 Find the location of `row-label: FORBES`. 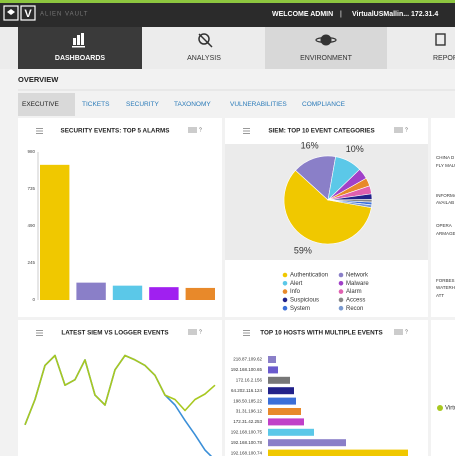

row-label: FORBES is located at coordinates (445, 280).